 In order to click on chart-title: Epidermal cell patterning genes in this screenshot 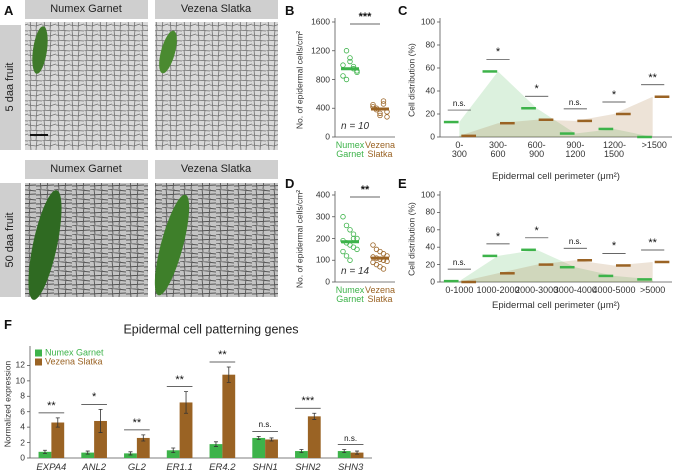, I will do `click(211, 329)`.